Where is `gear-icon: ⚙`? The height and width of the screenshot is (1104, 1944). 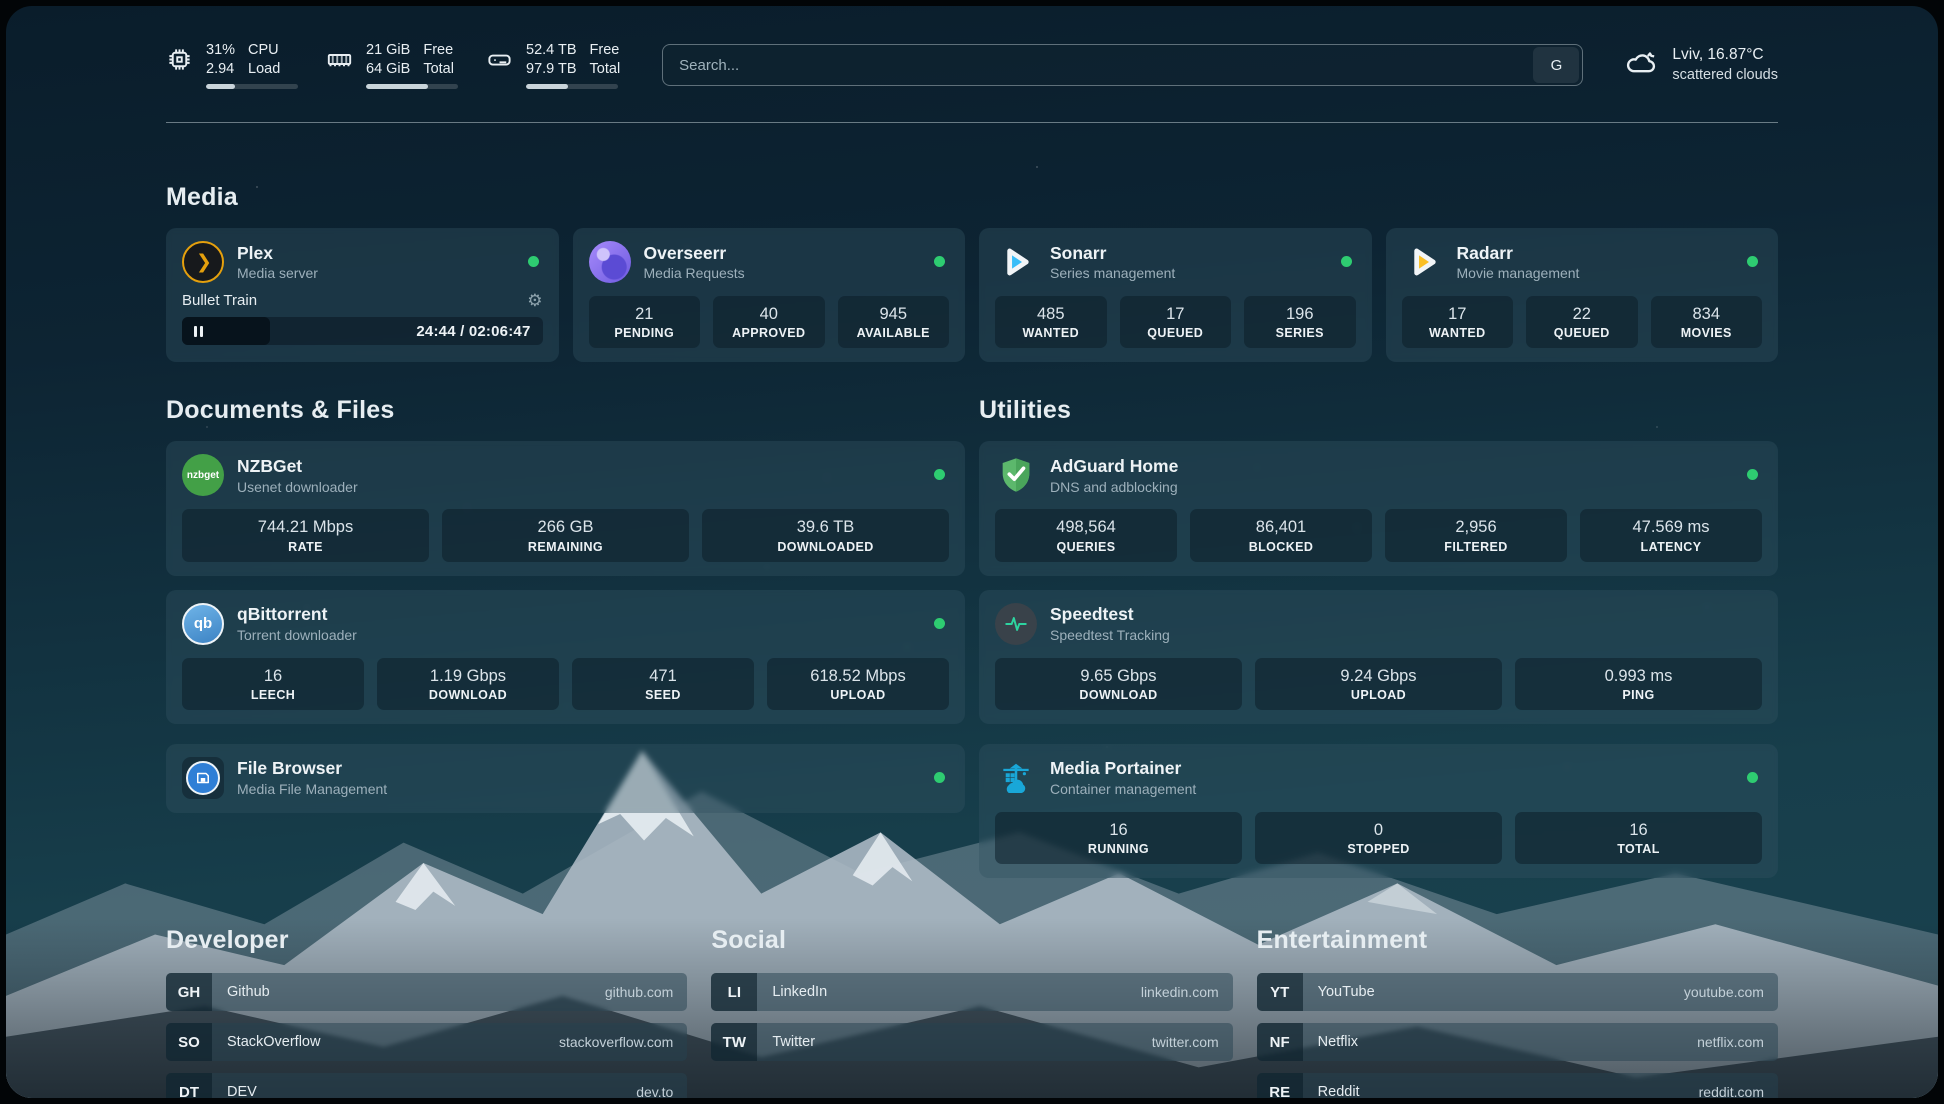
gear-icon: ⚙ is located at coordinates (535, 300).